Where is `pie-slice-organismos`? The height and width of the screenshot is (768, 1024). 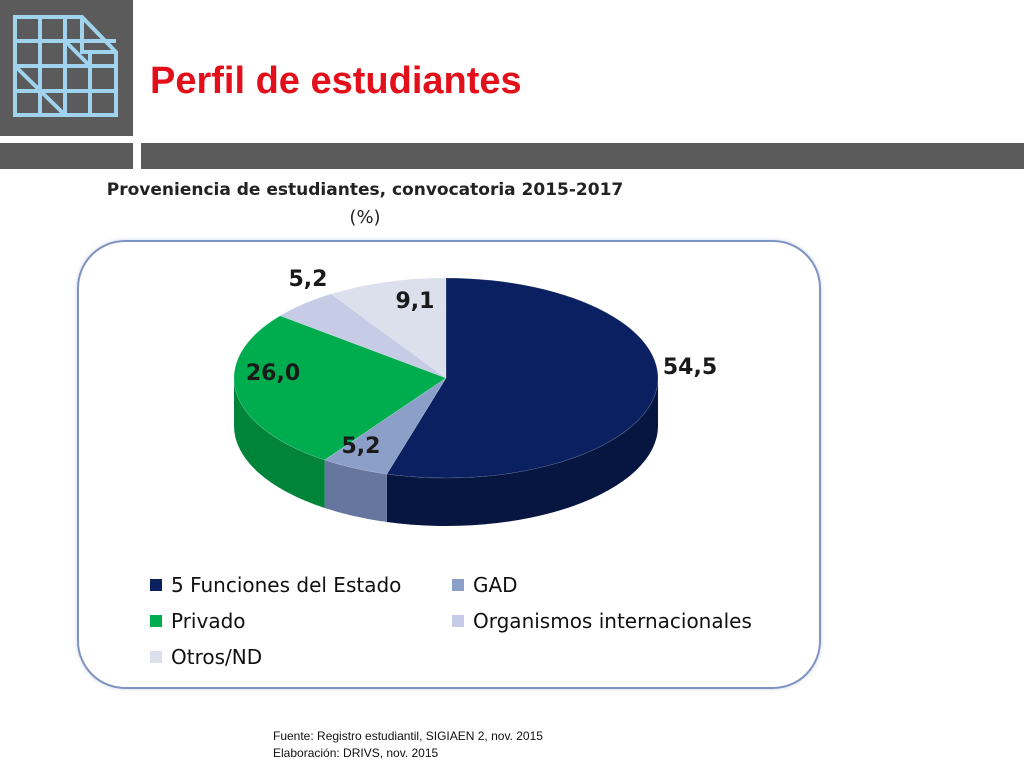
pie-slice-organismos is located at coordinates (363, 336).